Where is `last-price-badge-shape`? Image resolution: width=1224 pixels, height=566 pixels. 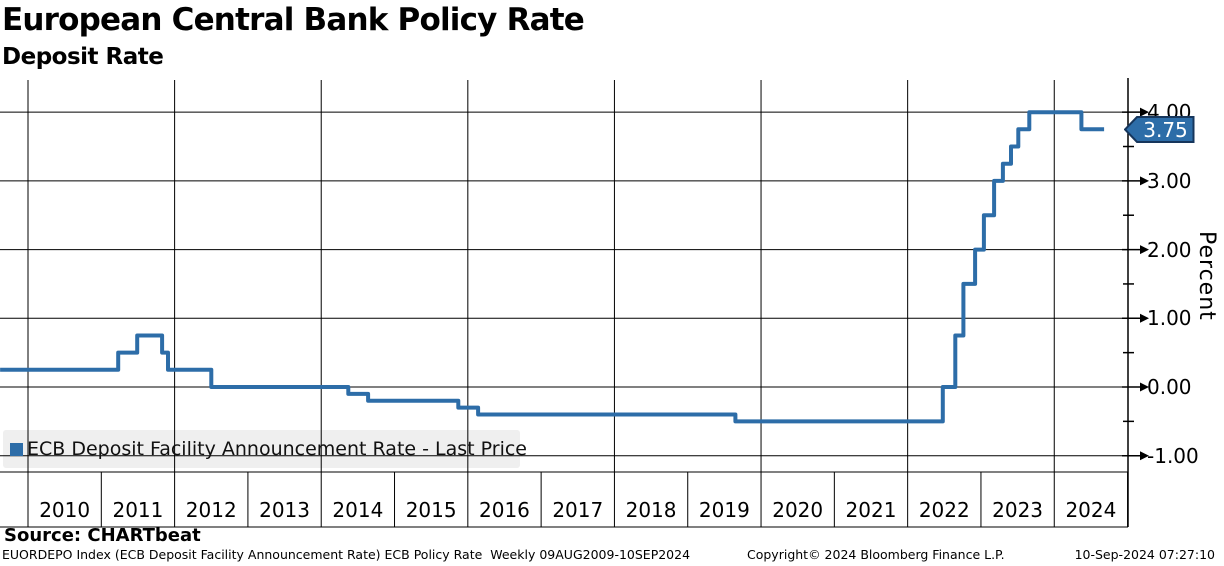 last-price-badge-shape is located at coordinates (1159, 129).